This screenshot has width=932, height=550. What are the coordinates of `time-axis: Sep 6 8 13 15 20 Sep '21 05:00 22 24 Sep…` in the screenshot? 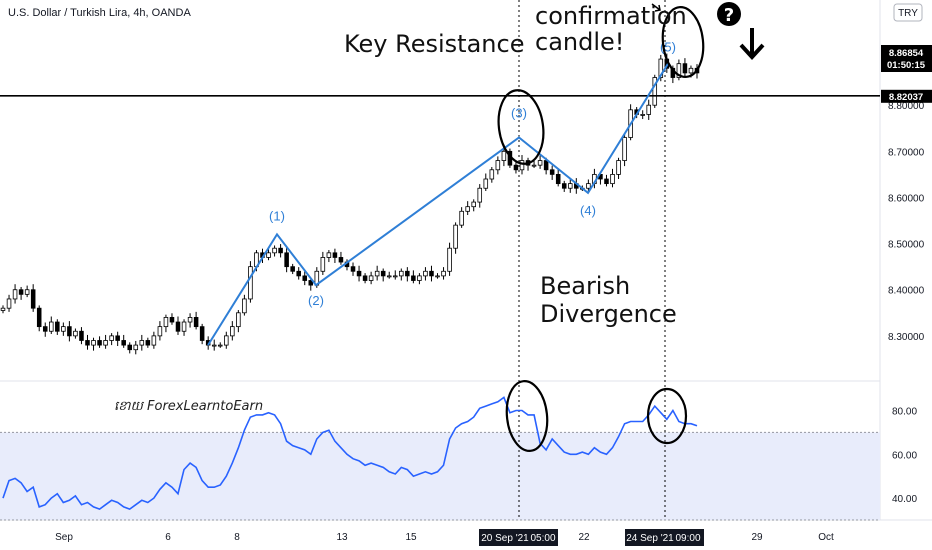 It's located at (444, 537).